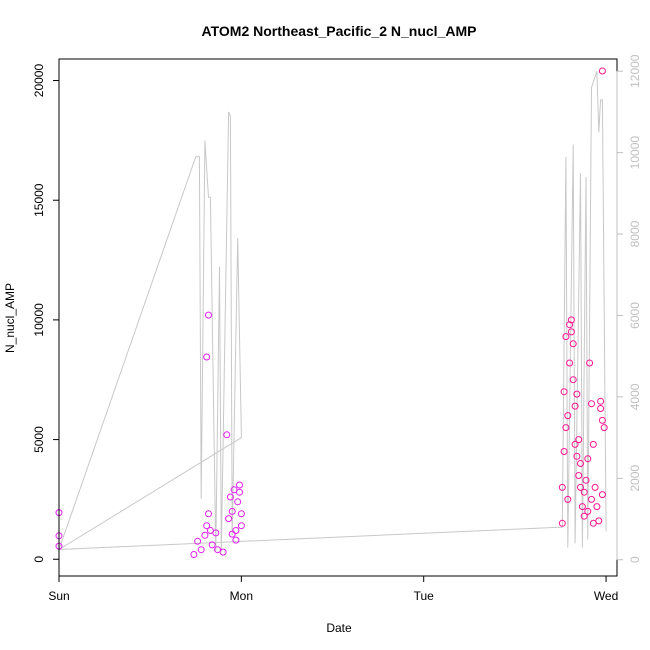 This screenshot has height=650, width=650. I want to click on y-axis: 0 5000 10000 15000 20000, so click(46, 313).